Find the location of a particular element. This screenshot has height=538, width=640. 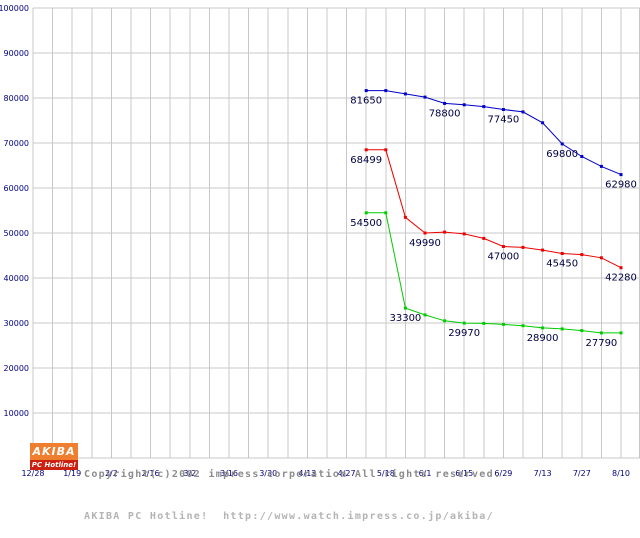

series-red-value-label: 49990 is located at coordinates (425, 243).